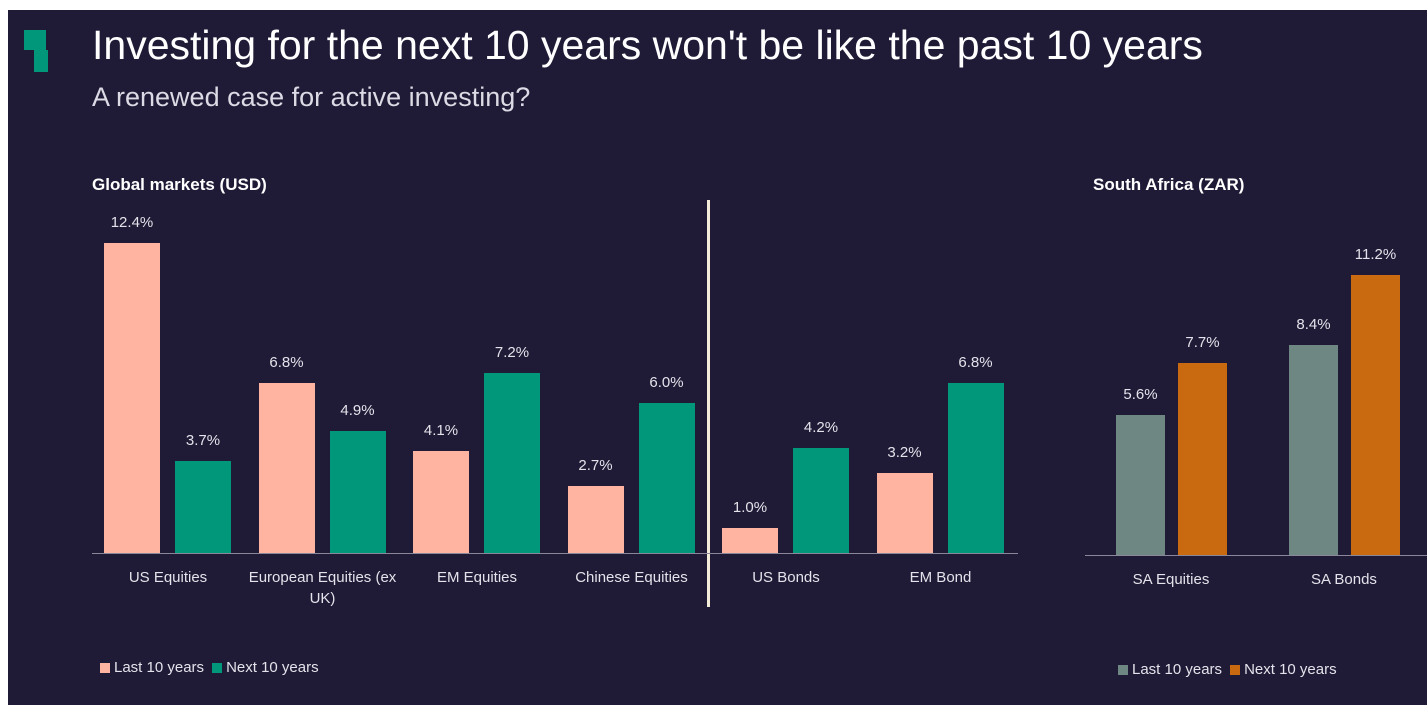 This screenshot has width=1427, height=705. What do you see at coordinates (1169, 184) in the screenshot?
I see `chart-title: South Africa (ZAR)` at bounding box center [1169, 184].